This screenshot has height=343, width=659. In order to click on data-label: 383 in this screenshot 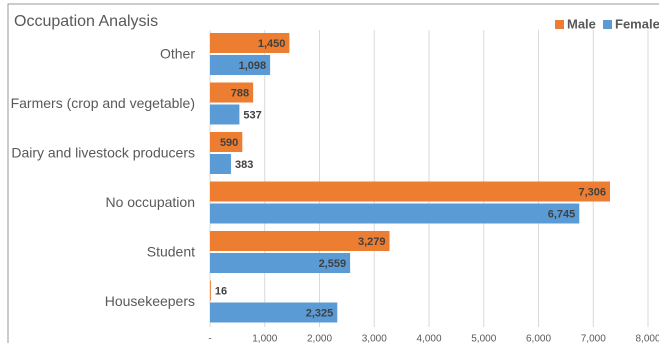, I will do `click(244, 165)`.